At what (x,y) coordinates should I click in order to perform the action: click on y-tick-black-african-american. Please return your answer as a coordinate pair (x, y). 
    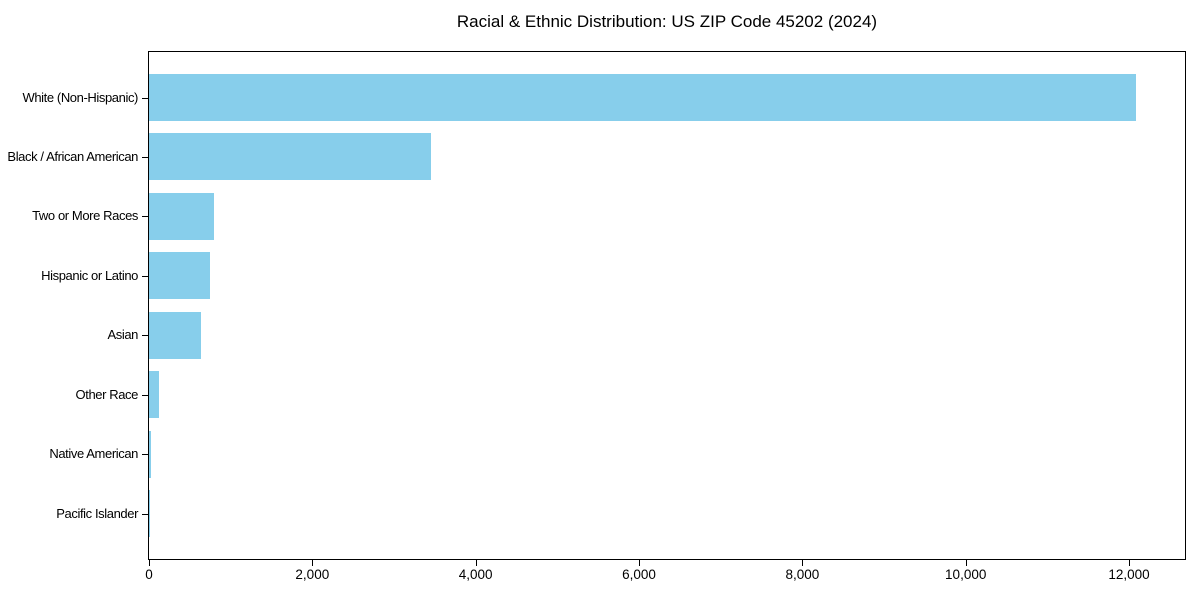
    Looking at the image, I should click on (145, 157).